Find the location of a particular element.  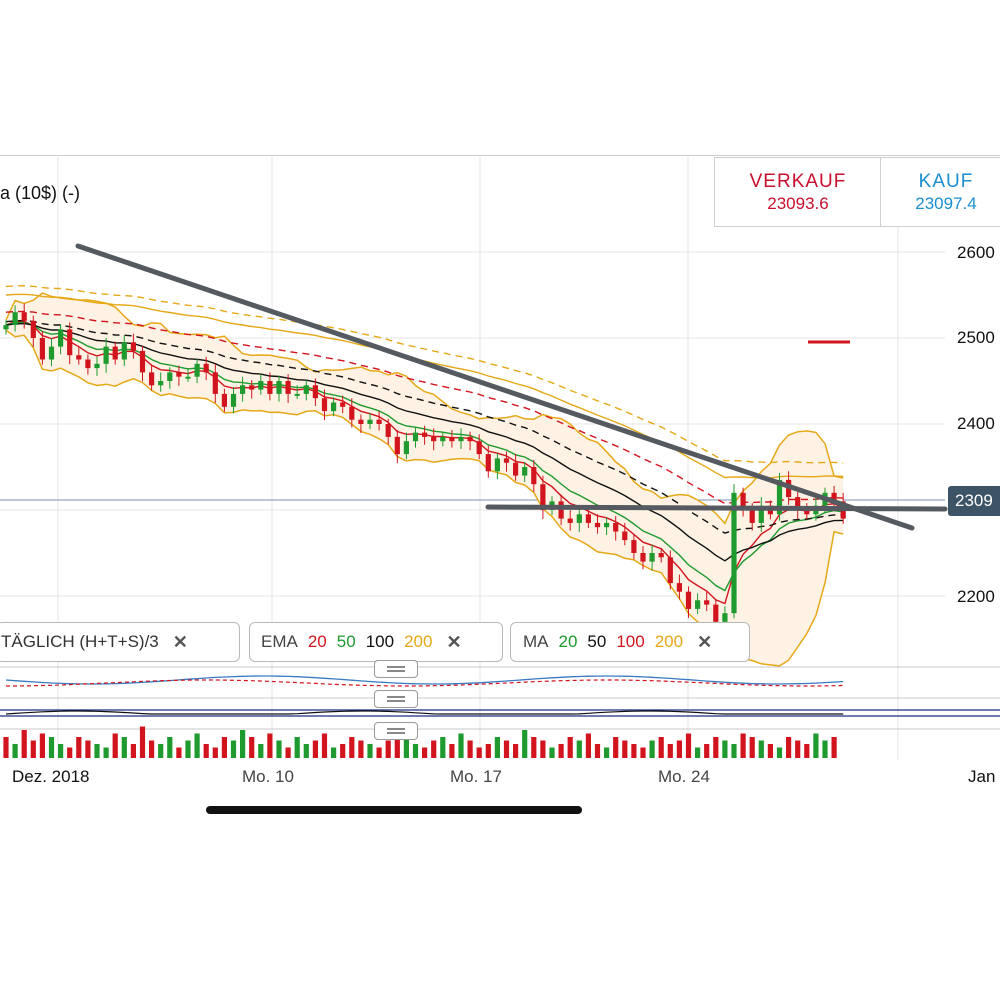

sell-quote-button: VERKAUF 23093.6 is located at coordinates (798, 192).